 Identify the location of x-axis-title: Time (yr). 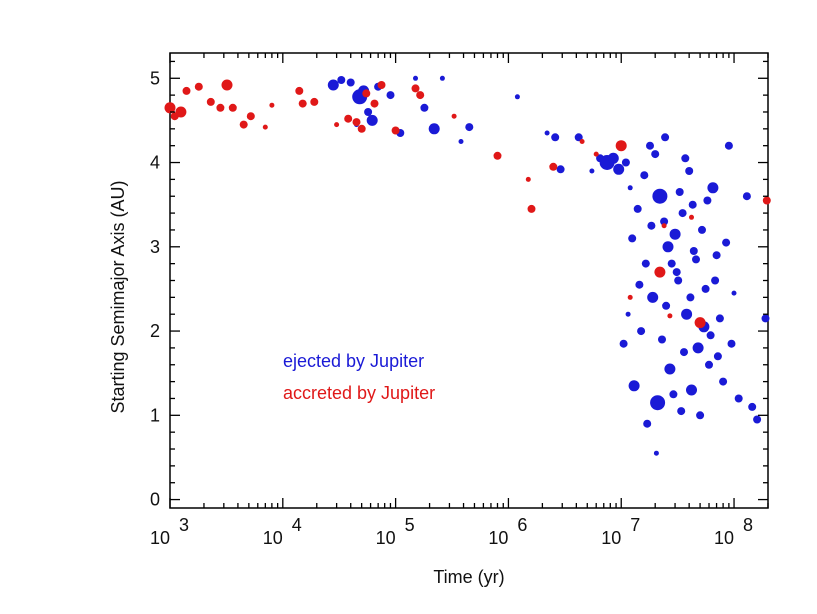
(468, 577).